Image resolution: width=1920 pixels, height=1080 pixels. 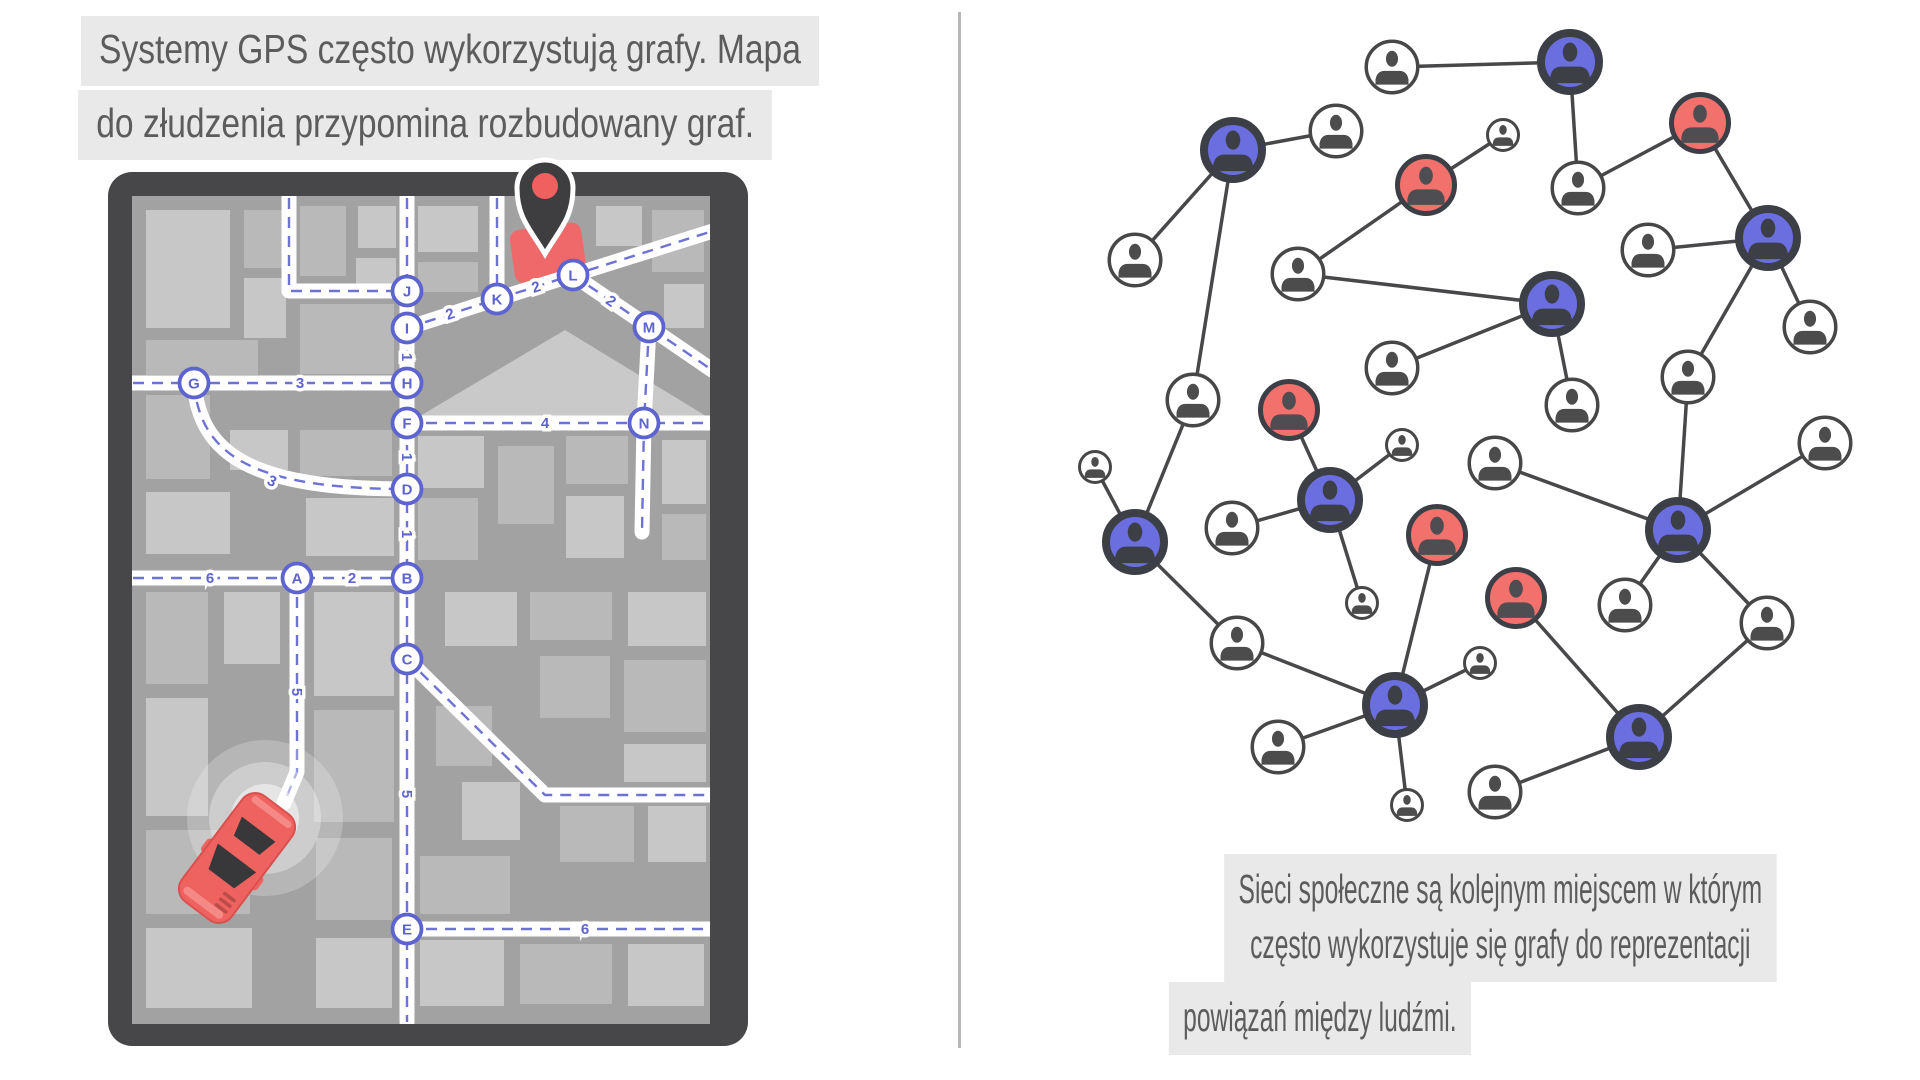 What do you see at coordinates (644, 423) in the screenshot?
I see `map-node-N: N` at bounding box center [644, 423].